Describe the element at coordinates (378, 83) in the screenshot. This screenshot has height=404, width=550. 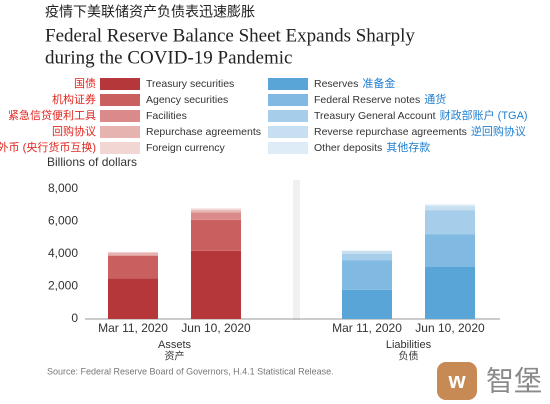
I see `legend-label-cn: 准备金` at that location.